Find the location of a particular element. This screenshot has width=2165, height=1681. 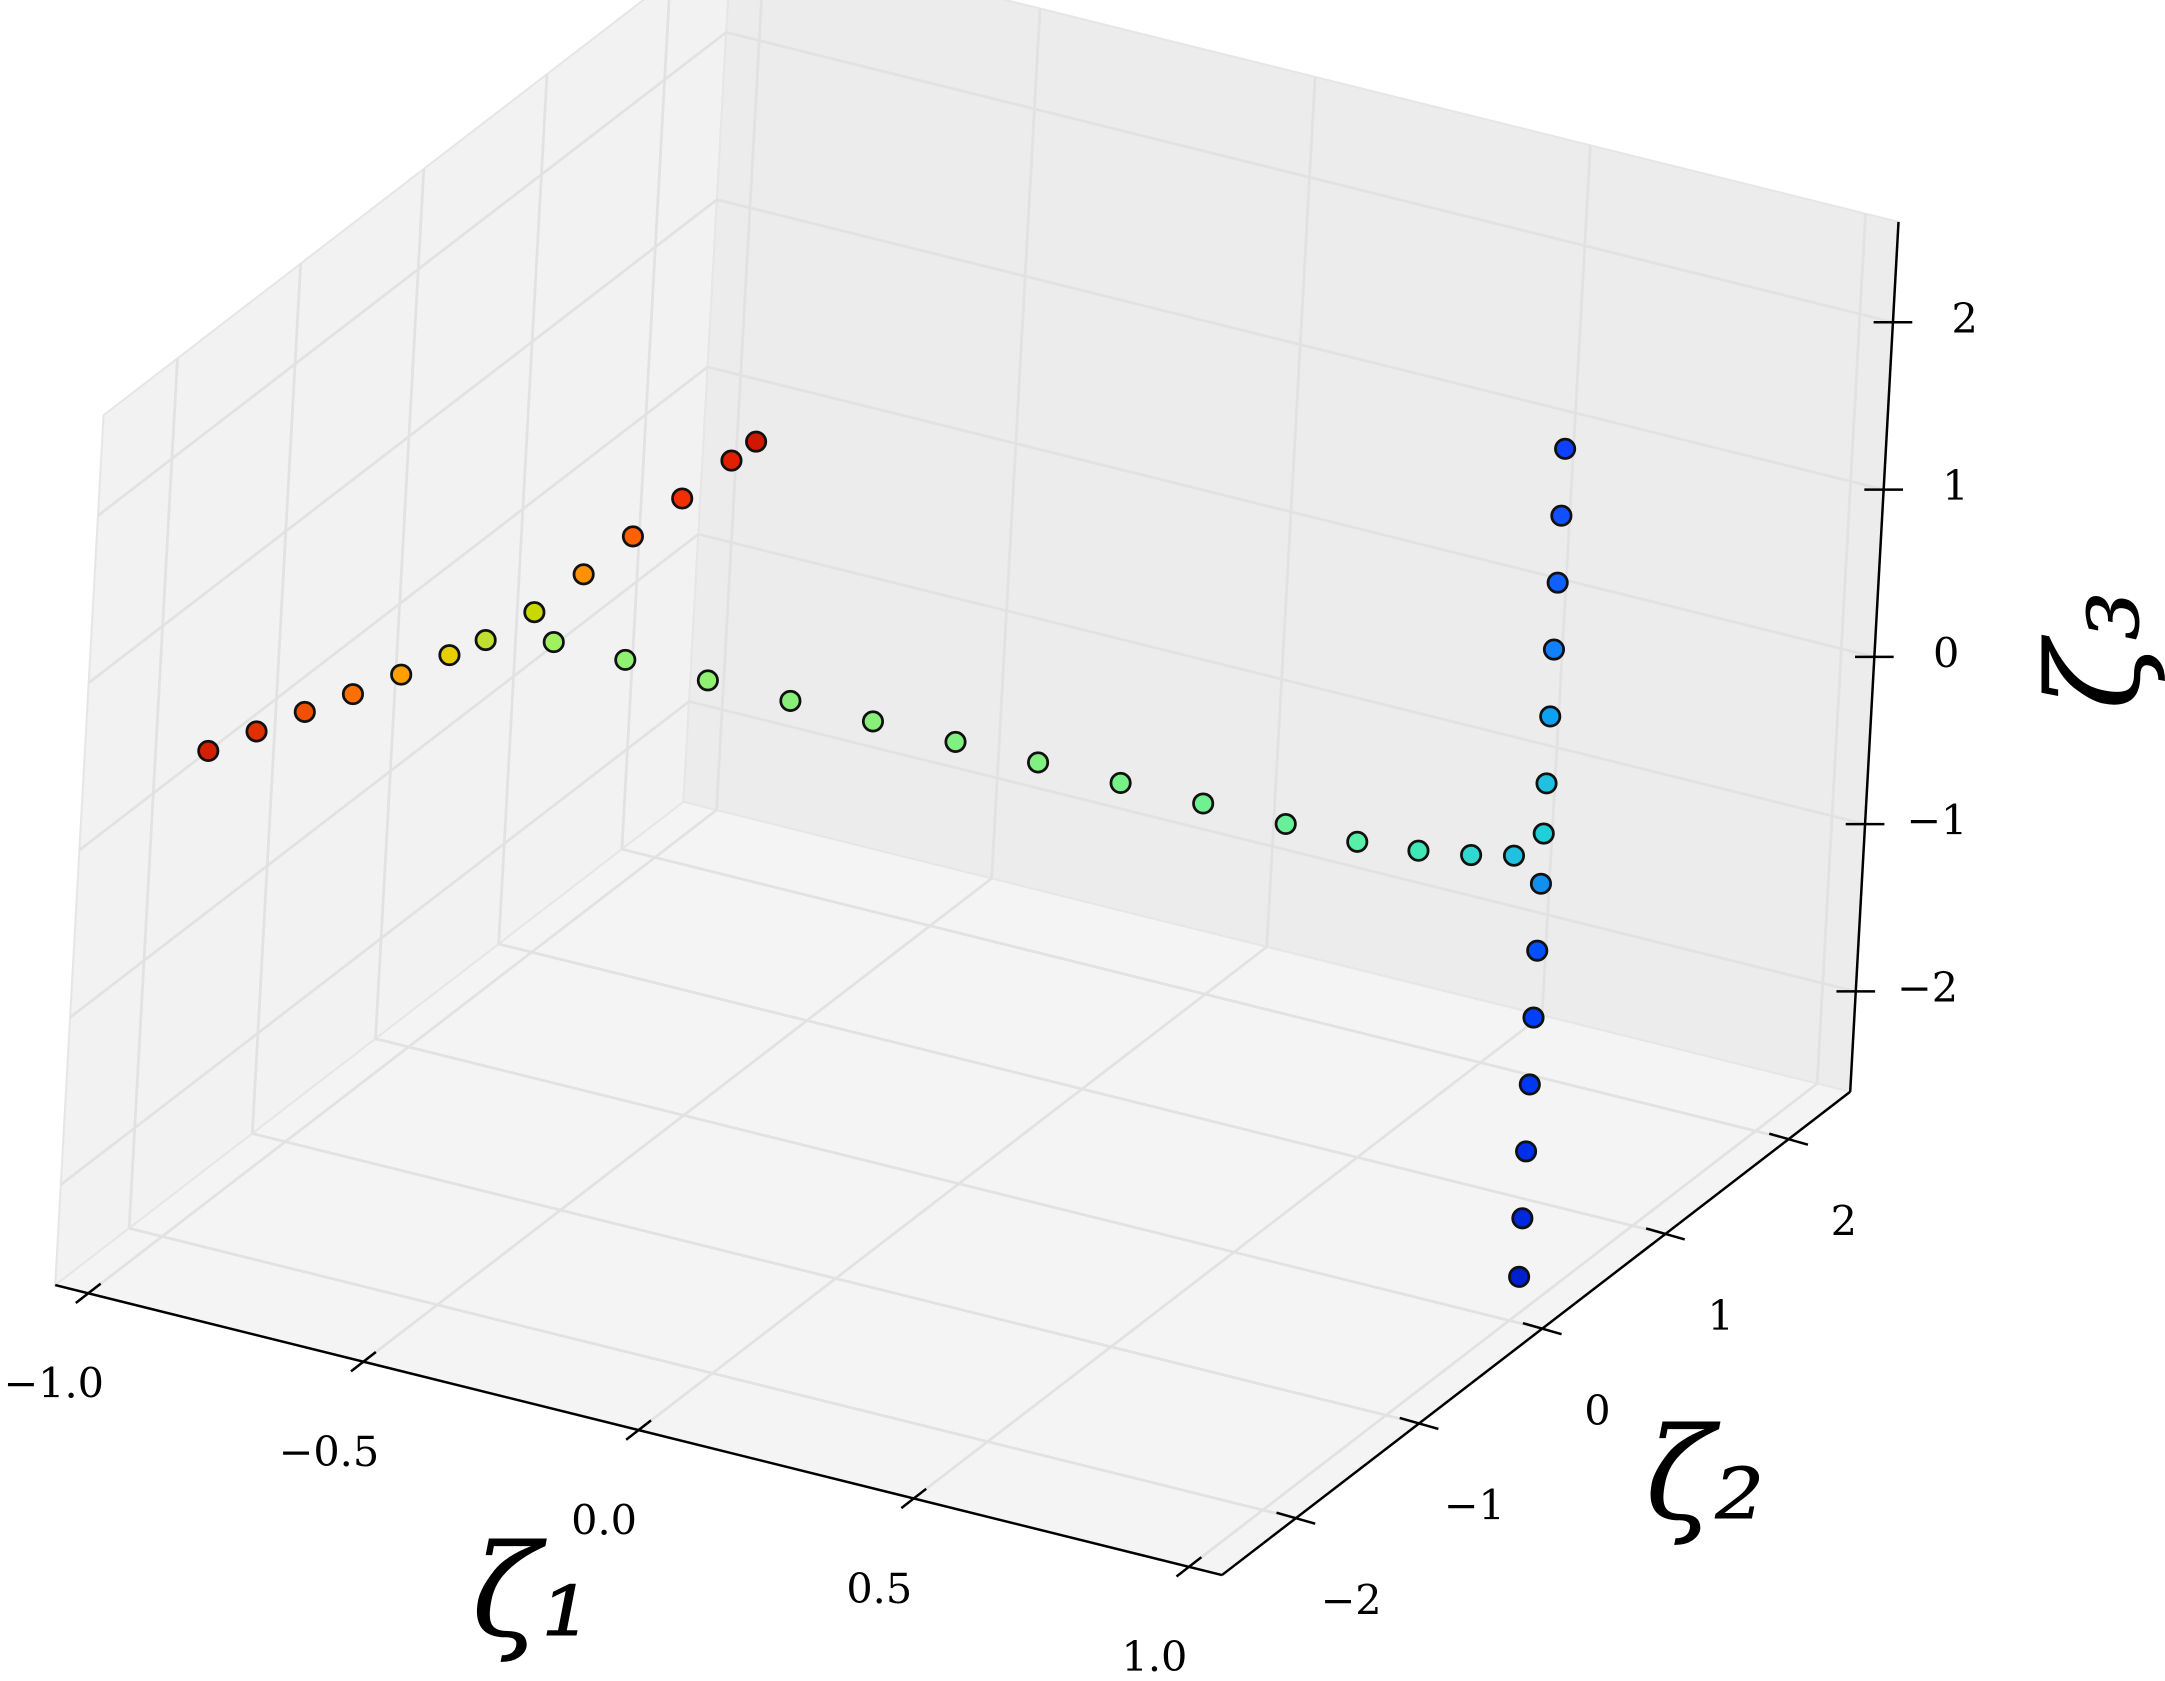

x-tick-label: −1.0 is located at coordinates (53, 1384).